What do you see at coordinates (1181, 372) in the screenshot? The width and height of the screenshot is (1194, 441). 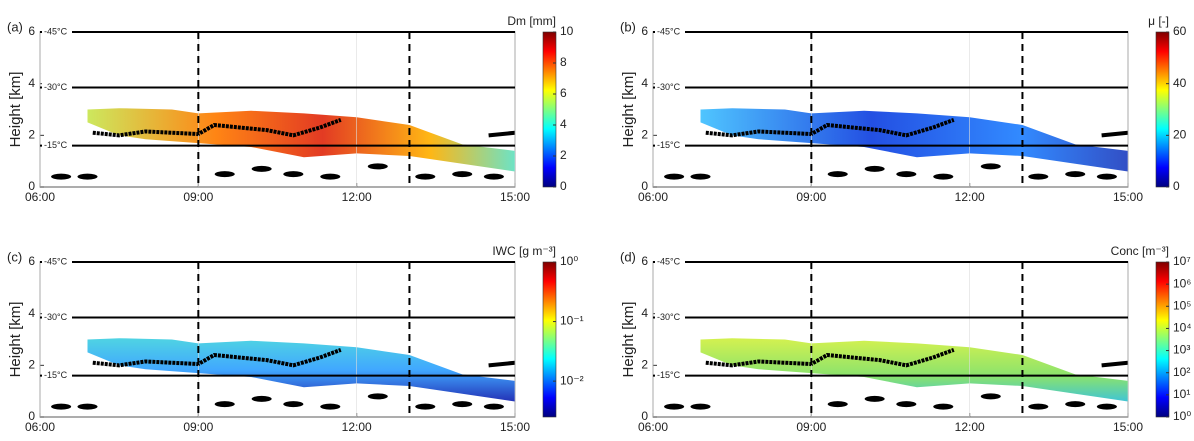 I see `colorbar-tick-label: 10²` at bounding box center [1181, 372].